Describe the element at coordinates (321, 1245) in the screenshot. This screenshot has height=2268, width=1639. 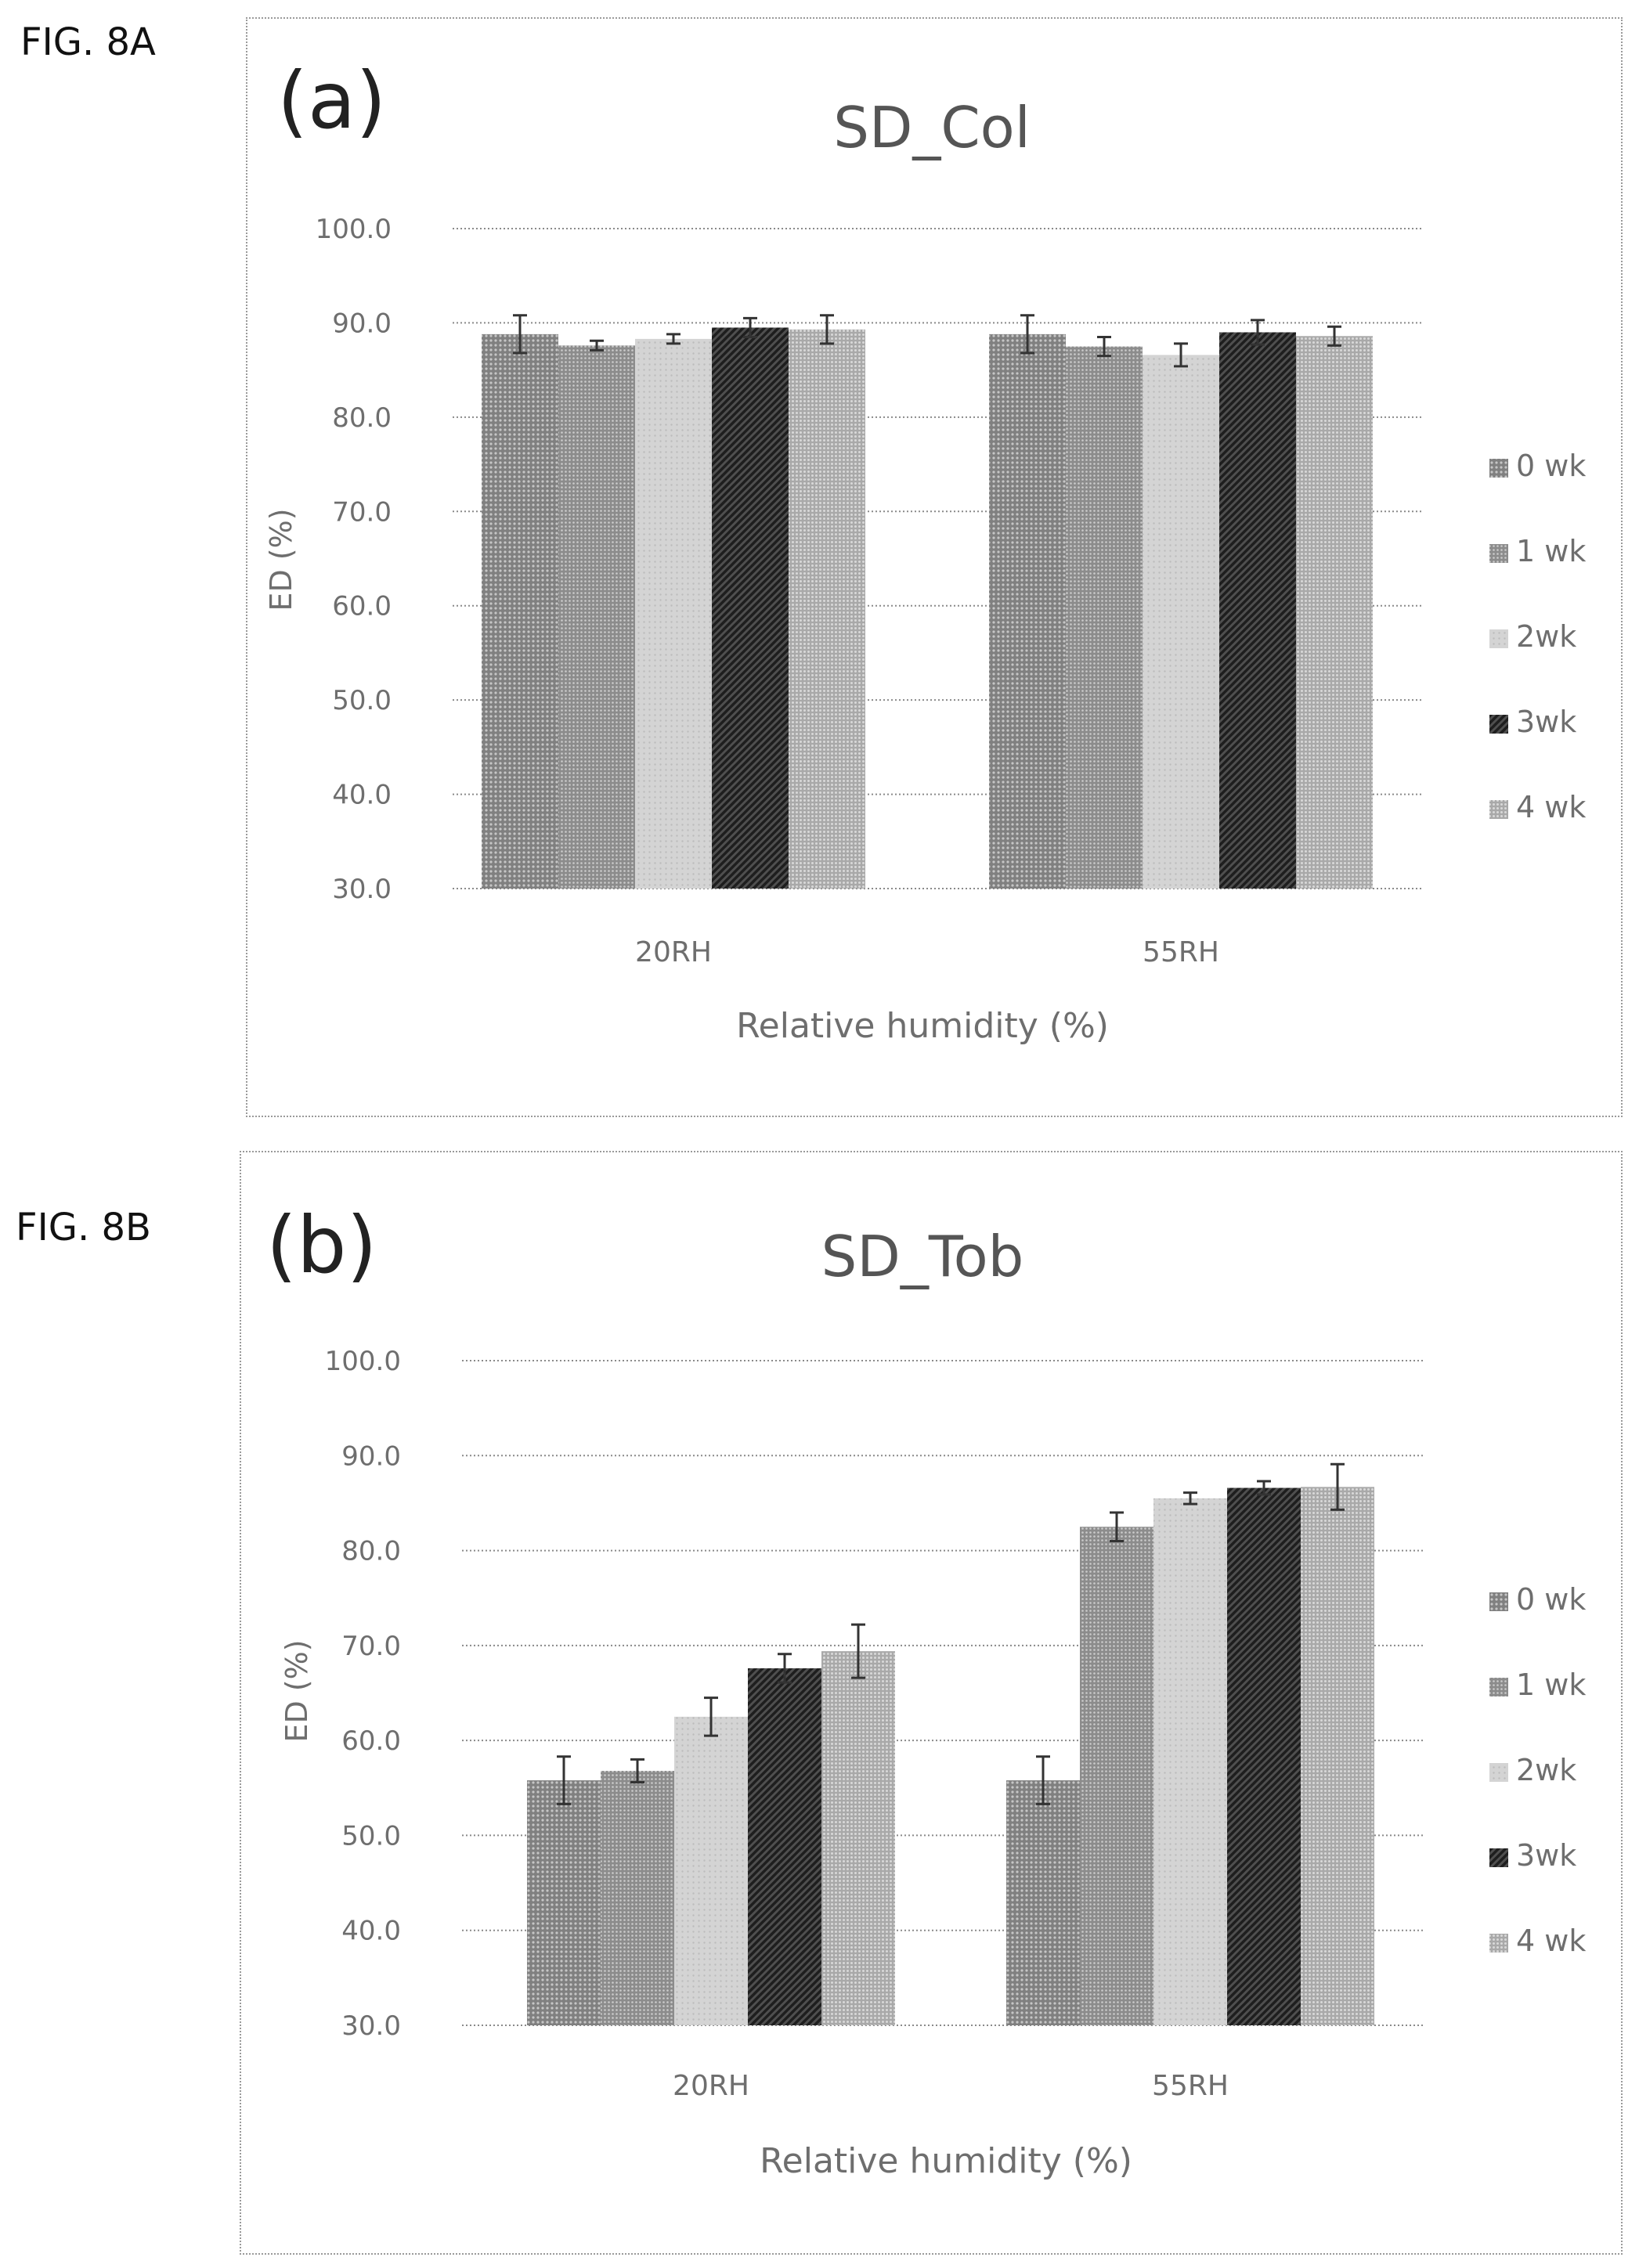
I see `panel-letter-b: (b)` at that location.